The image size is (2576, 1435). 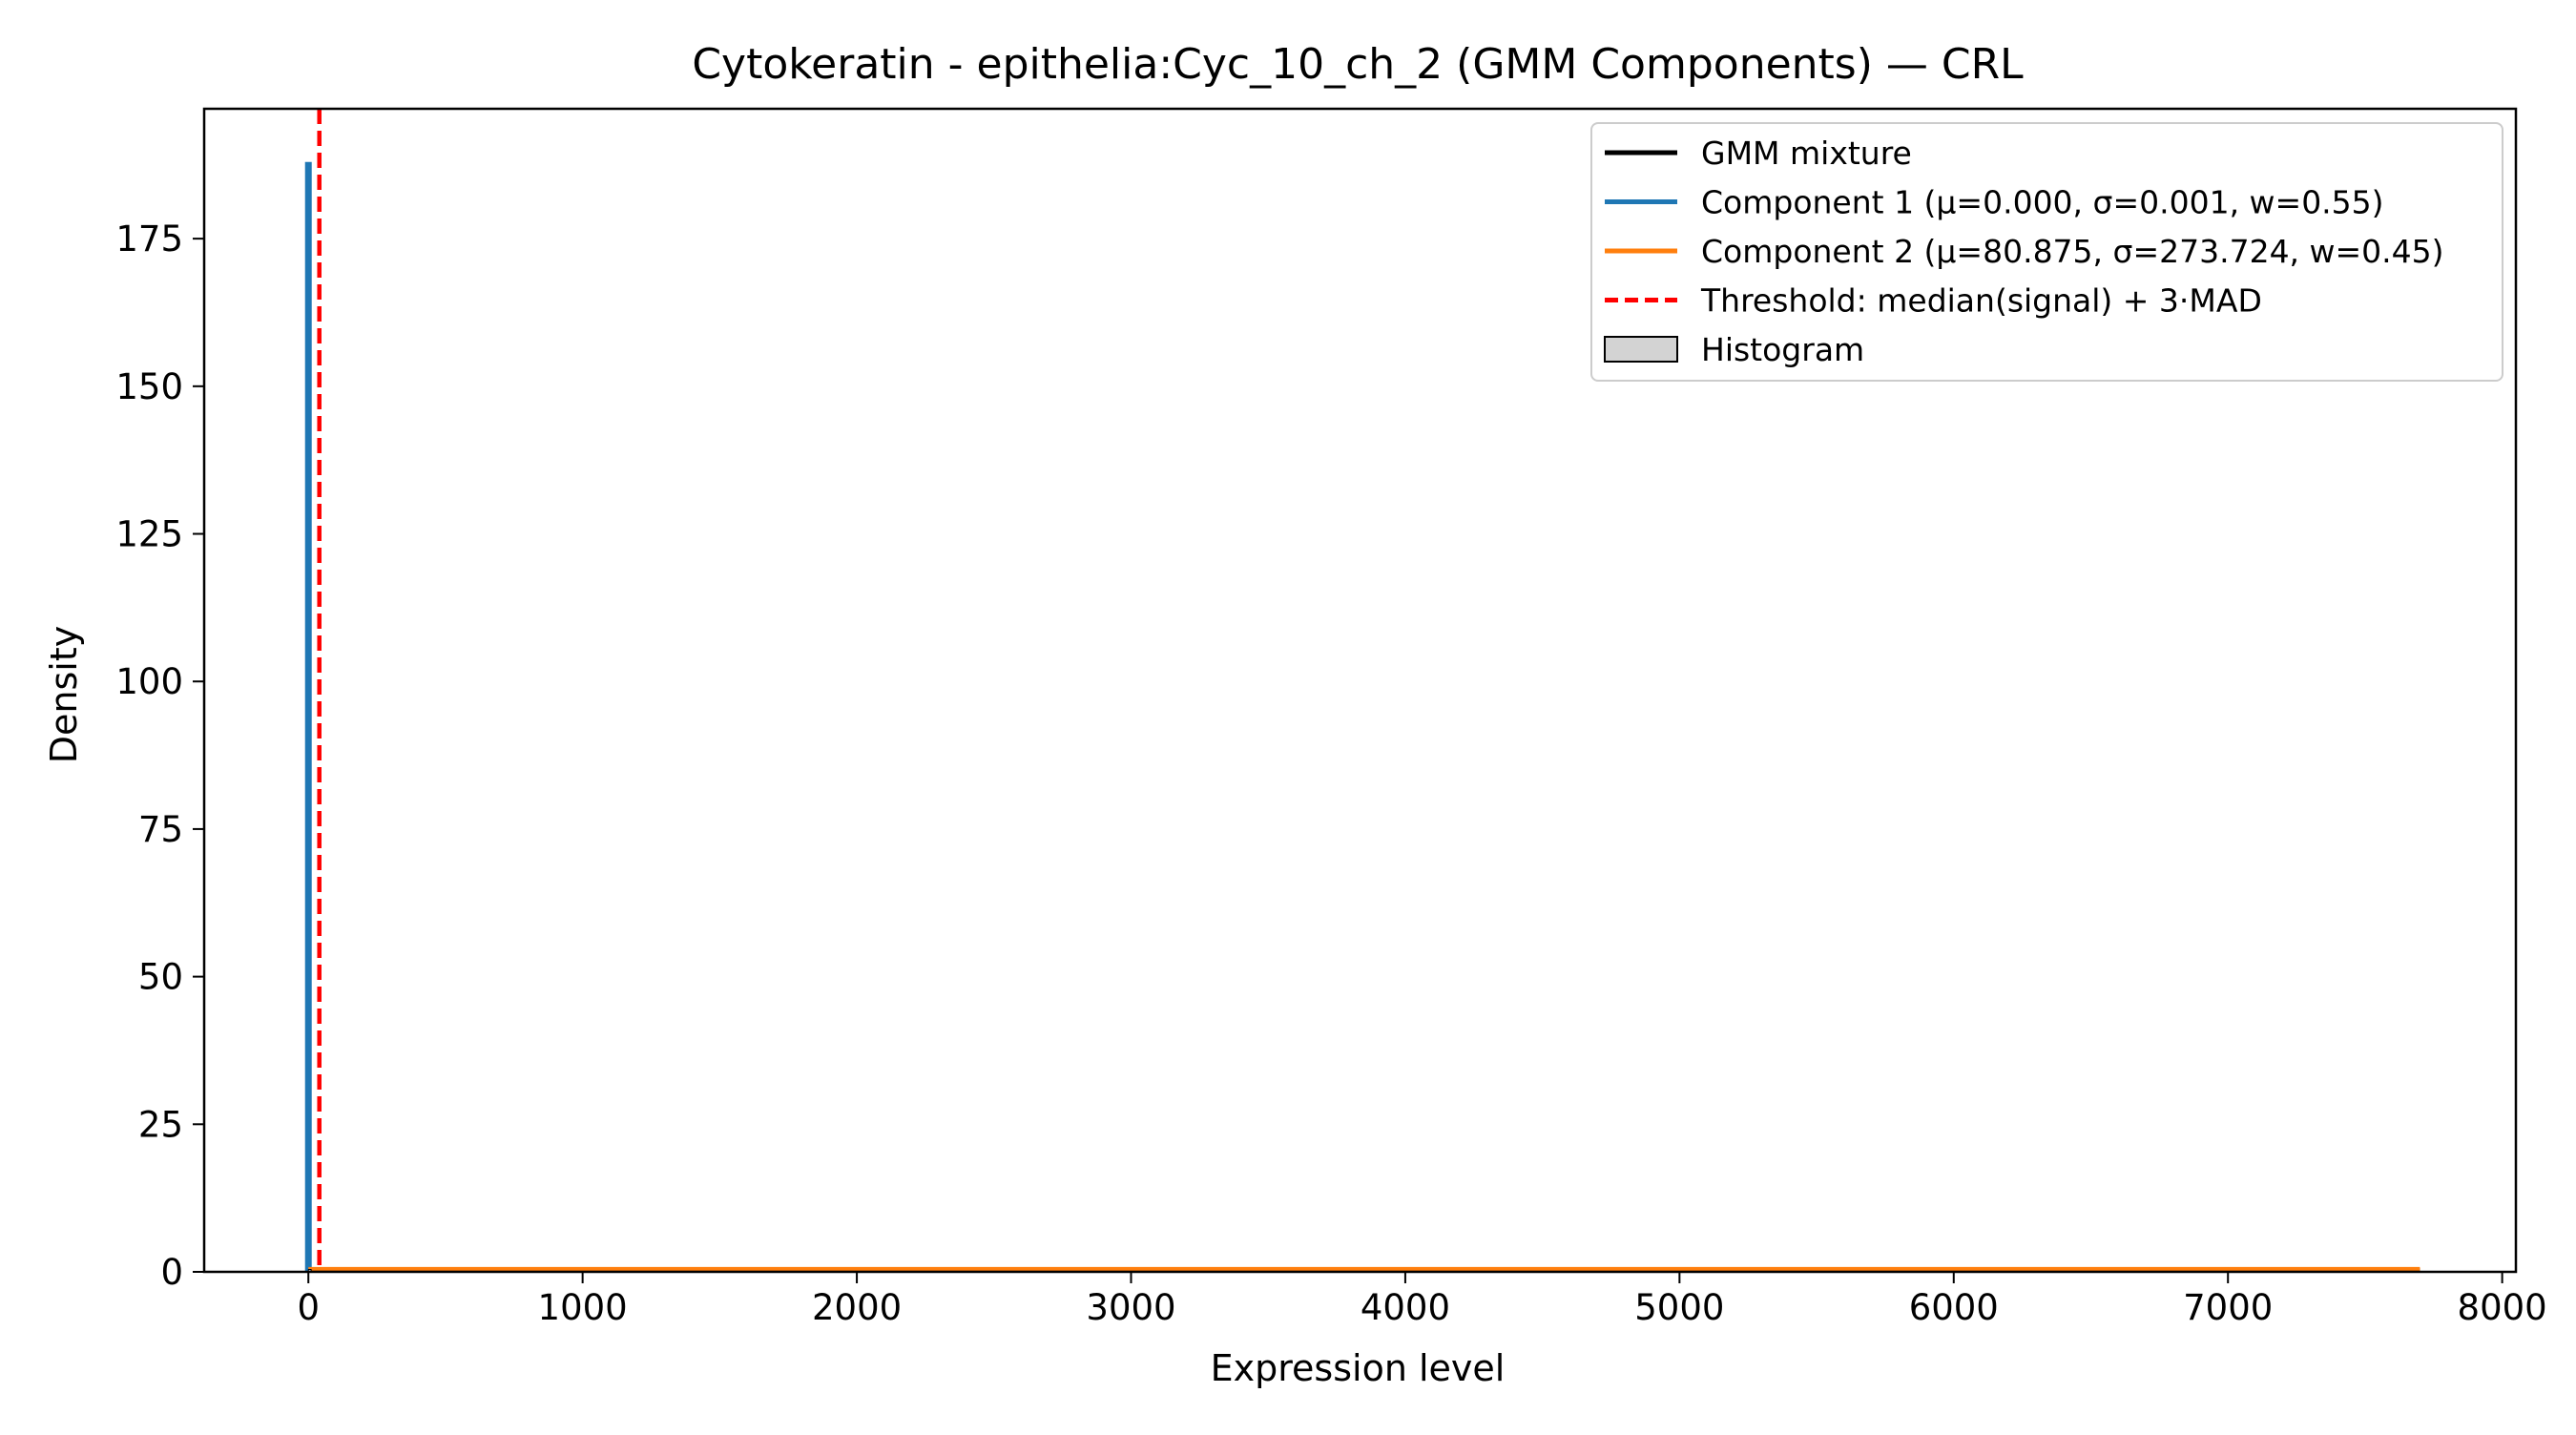 What do you see at coordinates (149, 239) in the screenshot?
I see `y-tick-label: 175` at bounding box center [149, 239].